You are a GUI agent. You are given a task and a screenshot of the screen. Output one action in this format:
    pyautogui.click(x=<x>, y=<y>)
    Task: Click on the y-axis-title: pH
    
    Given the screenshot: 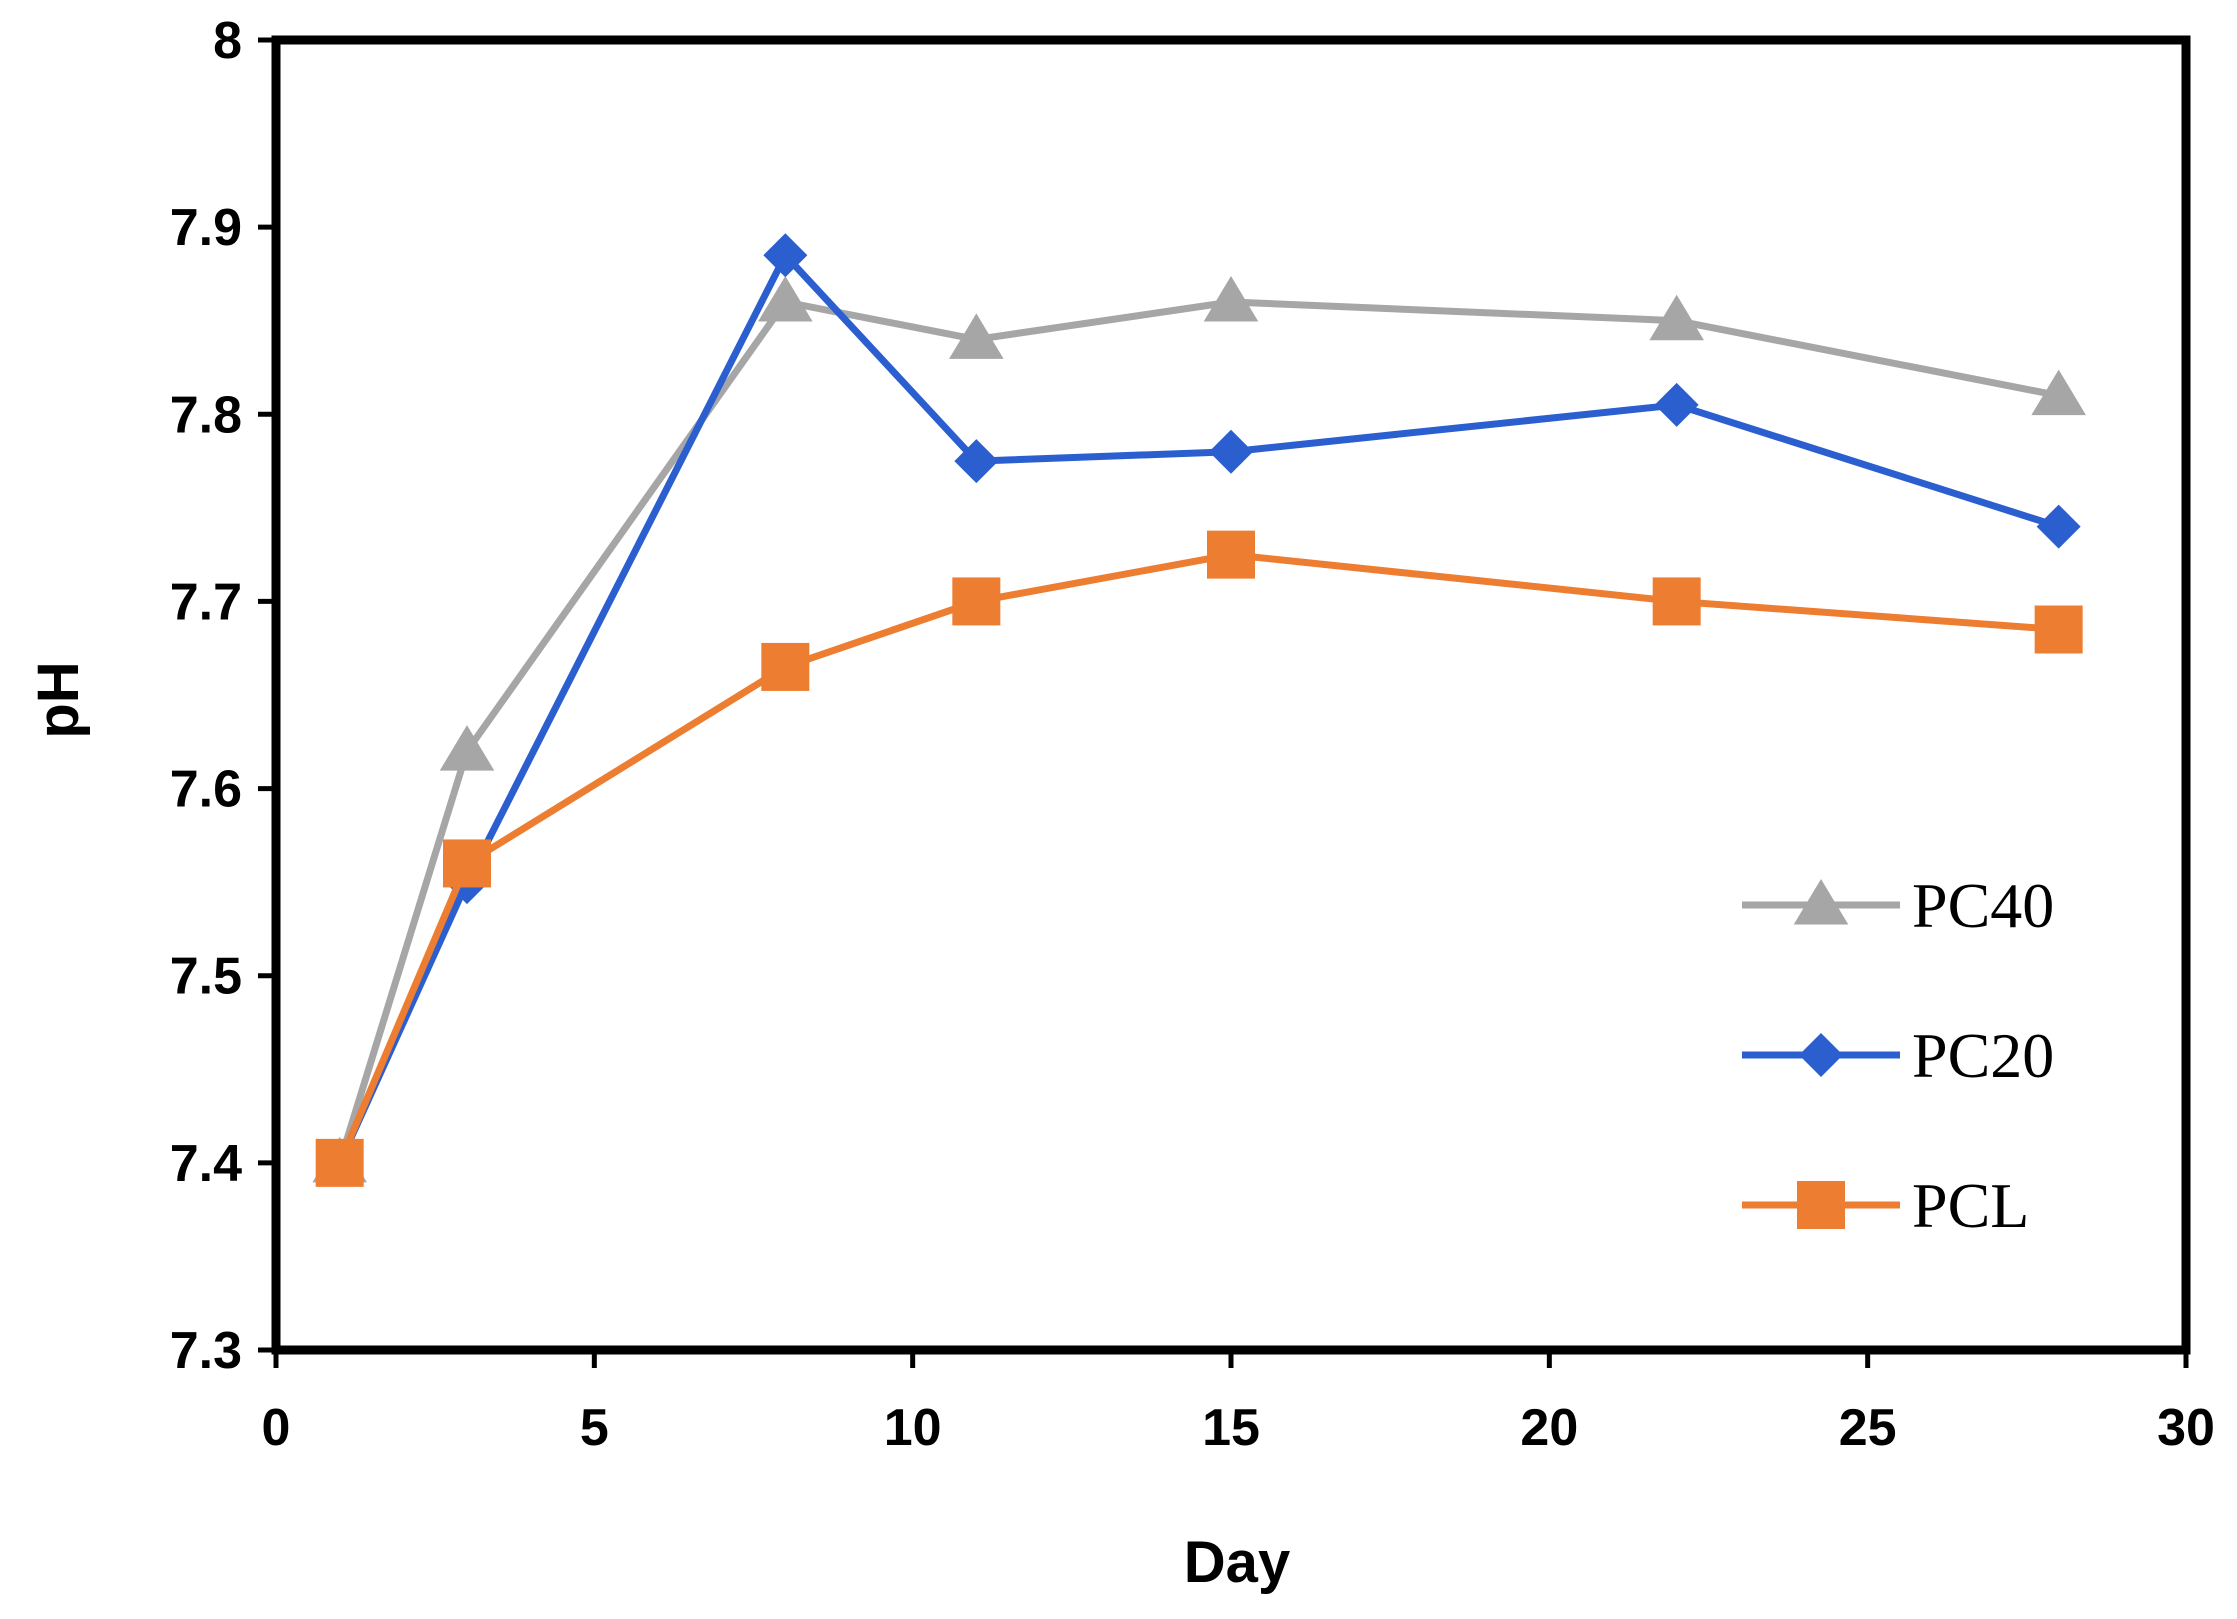 What is the action you would take?
    pyautogui.click(x=58, y=699)
    